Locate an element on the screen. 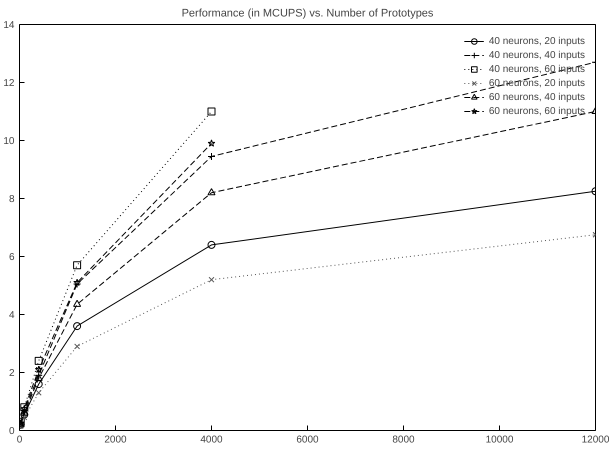 This screenshot has width=616, height=449. y-tick-label: 14 is located at coordinates (9, 25).